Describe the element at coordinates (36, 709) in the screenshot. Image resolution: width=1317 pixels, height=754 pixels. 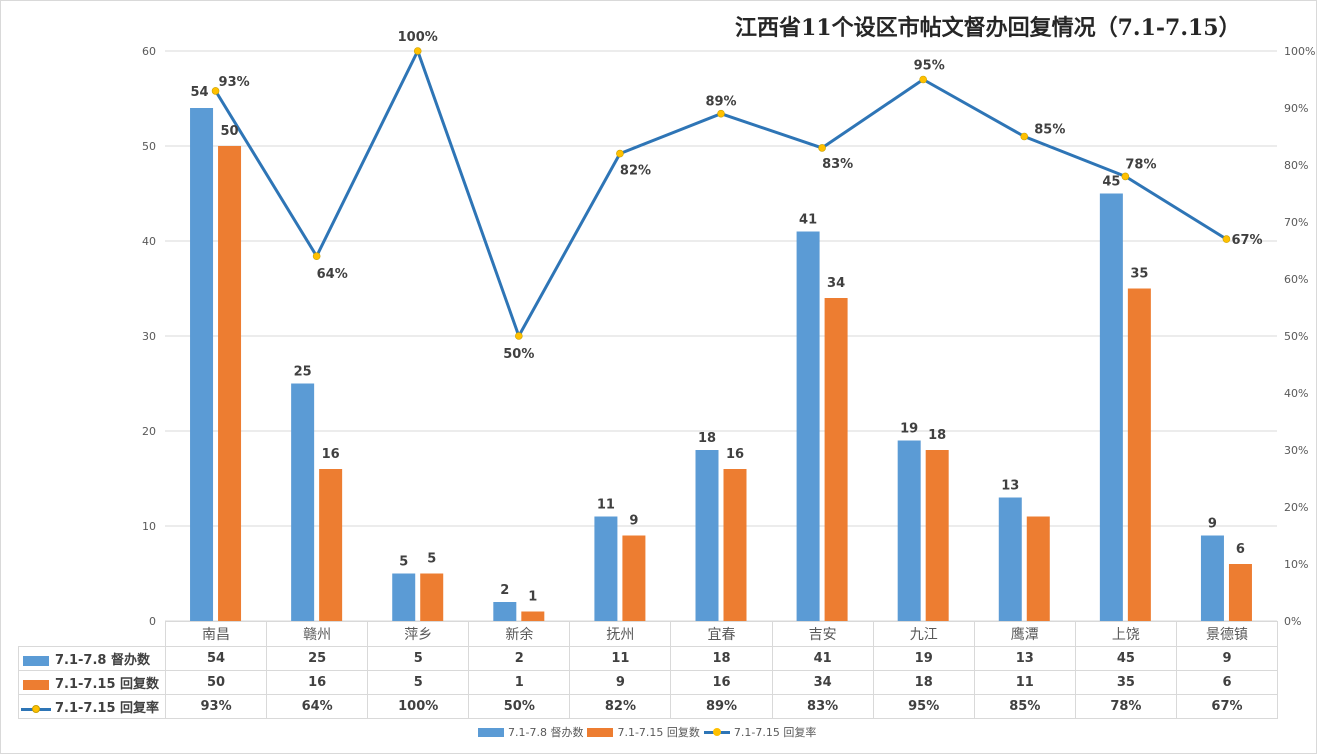
I see `line-marker-key-icon` at that location.